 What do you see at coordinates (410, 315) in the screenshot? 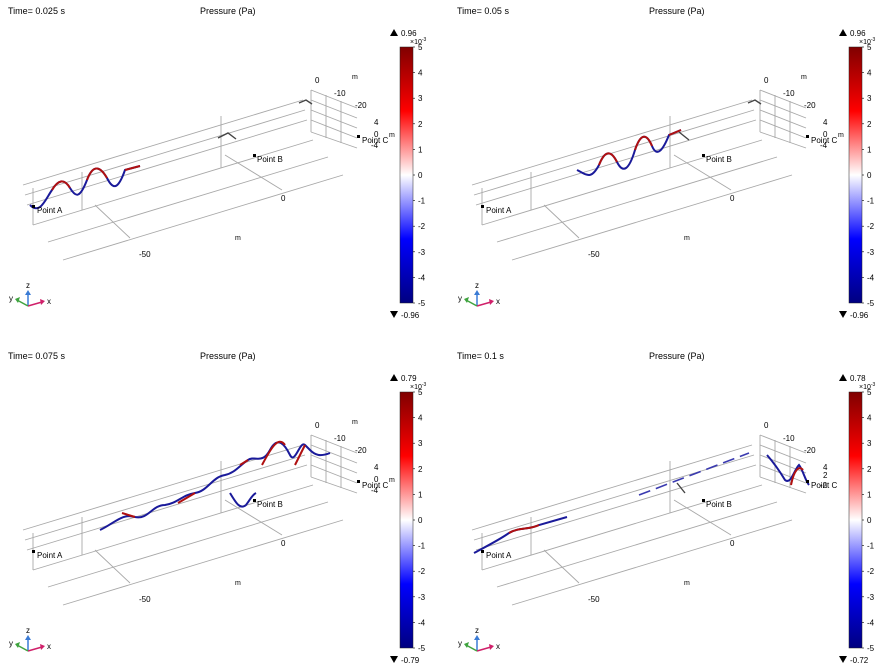
I see `colorbar-min-label: -0.96` at bounding box center [410, 315].